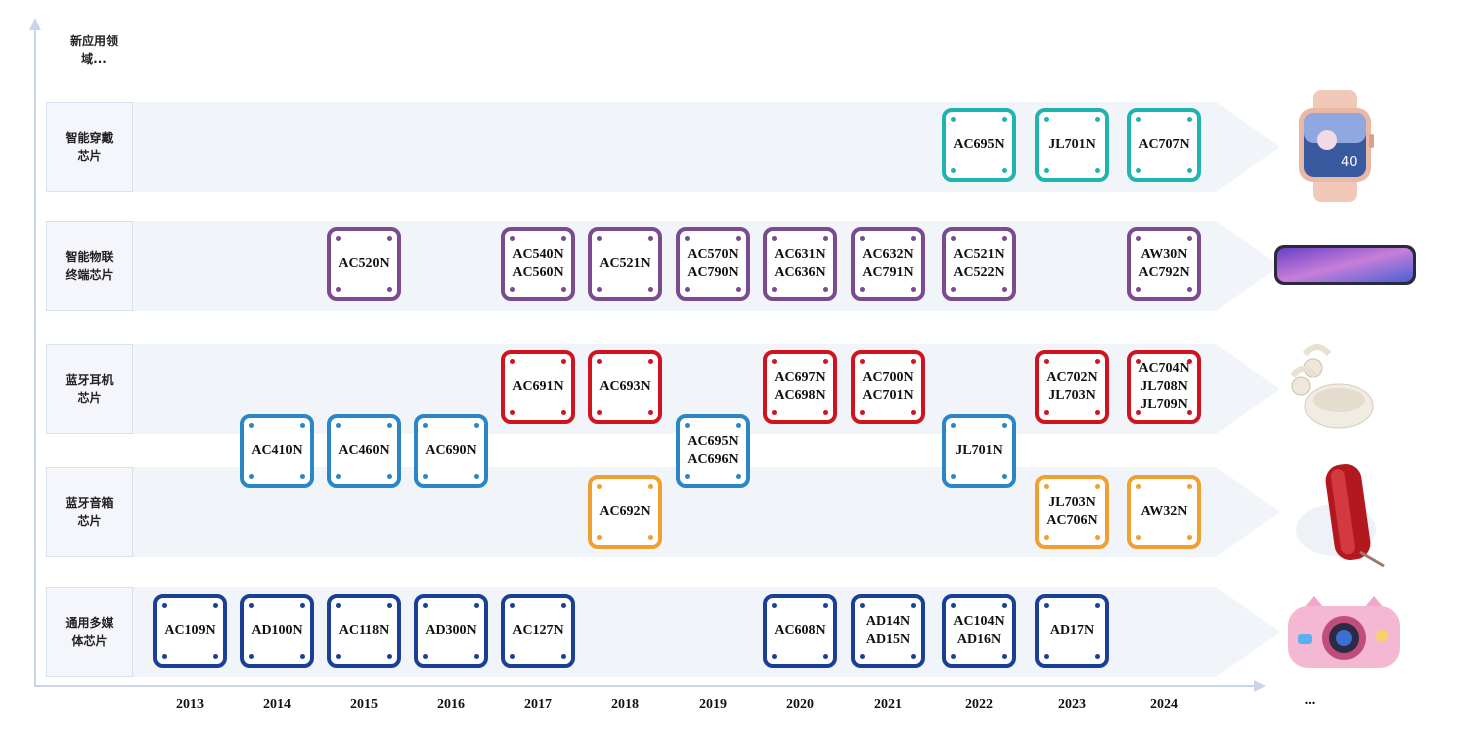  Describe the element at coordinates (1072, 631) in the screenshot. I see `chip-multimedia-2023: AD17N` at that location.